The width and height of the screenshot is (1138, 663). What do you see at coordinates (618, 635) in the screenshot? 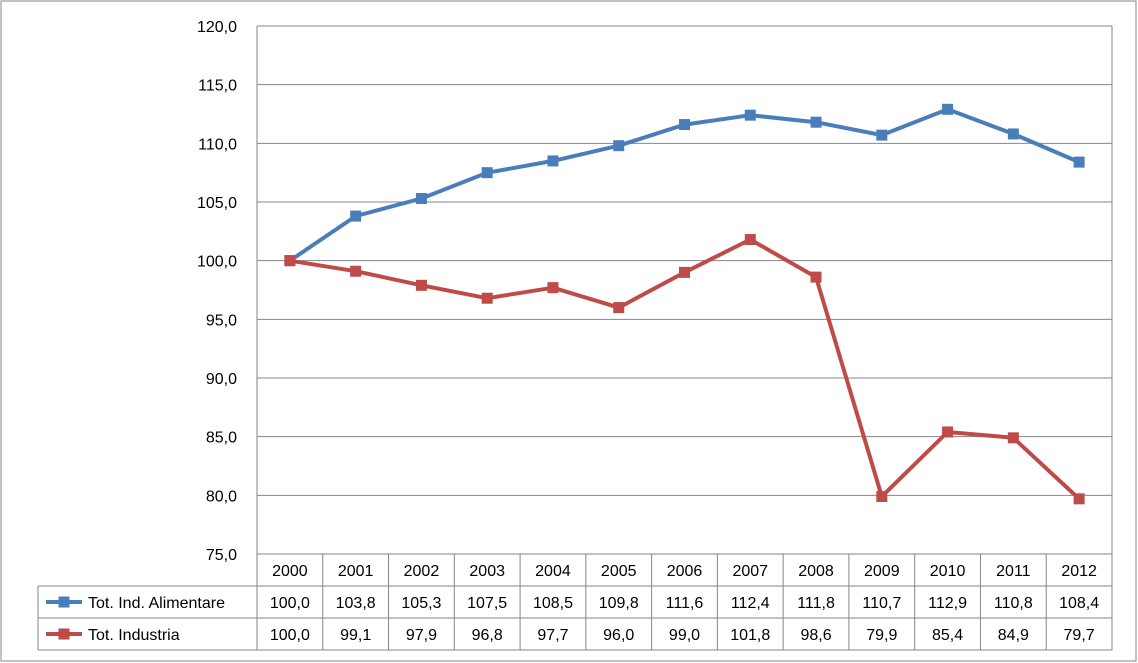
I see `data-label: 96,0` at bounding box center [618, 635].